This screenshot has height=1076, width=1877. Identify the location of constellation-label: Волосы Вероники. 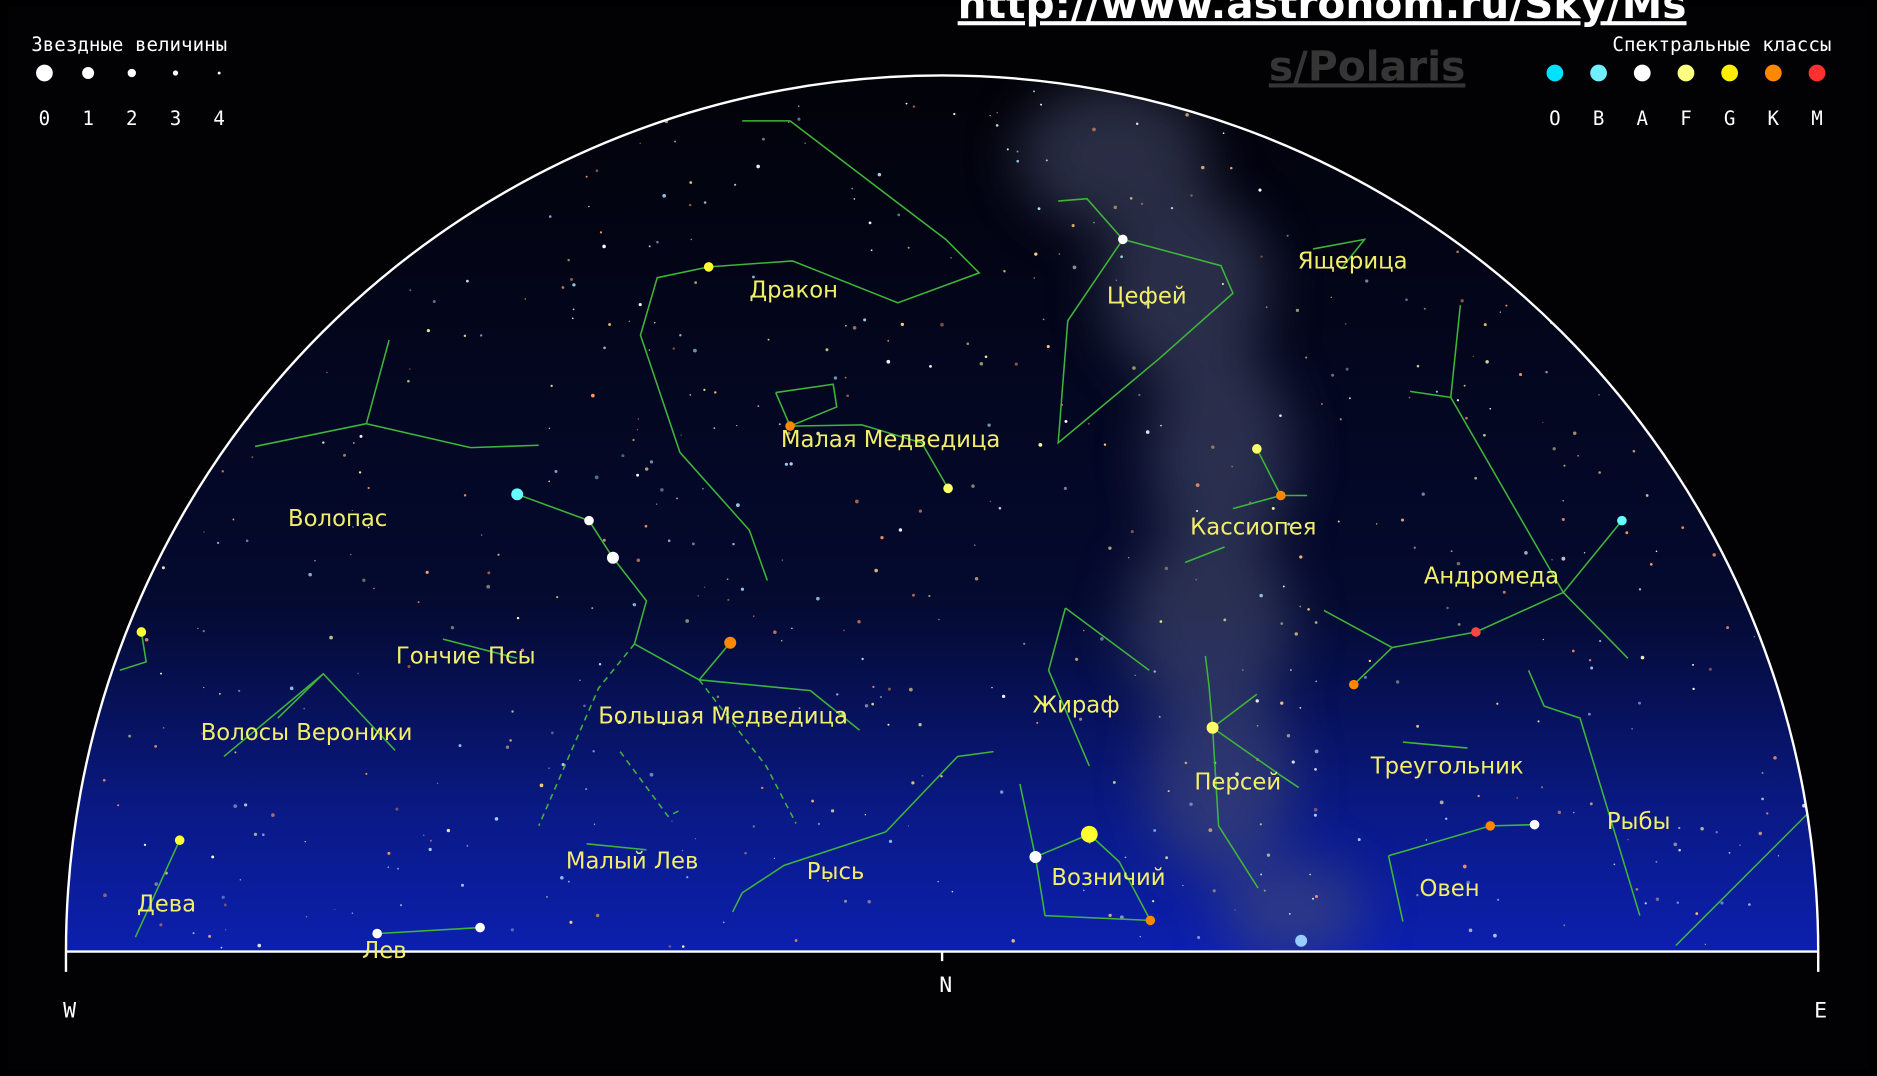
(307, 733).